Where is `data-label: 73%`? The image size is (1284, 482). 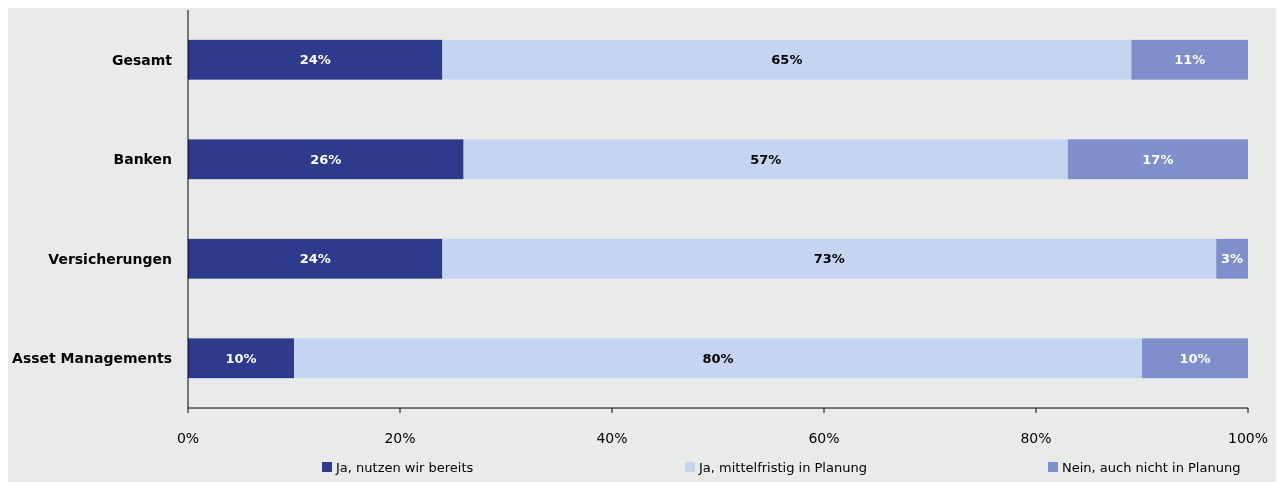
data-label: 73% is located at coordinates (829, 259).